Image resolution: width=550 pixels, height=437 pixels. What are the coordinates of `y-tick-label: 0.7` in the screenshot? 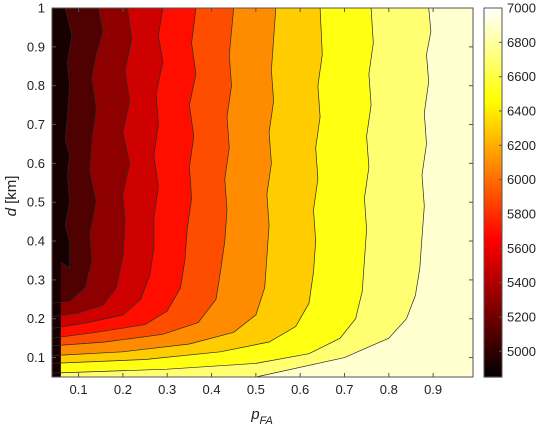 It's located at (36, 124).